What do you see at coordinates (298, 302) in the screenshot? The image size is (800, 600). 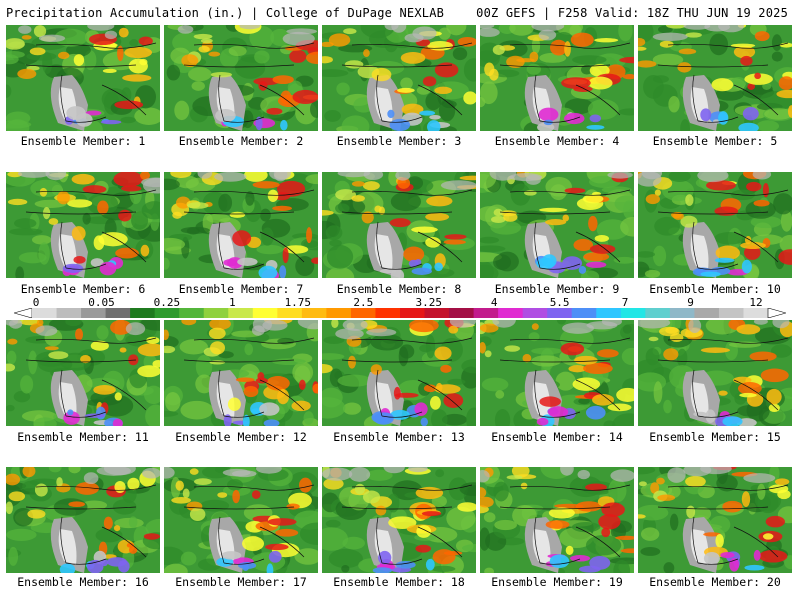 I see `scale-tick-label: 1.75` at bounding box center [298, 302].